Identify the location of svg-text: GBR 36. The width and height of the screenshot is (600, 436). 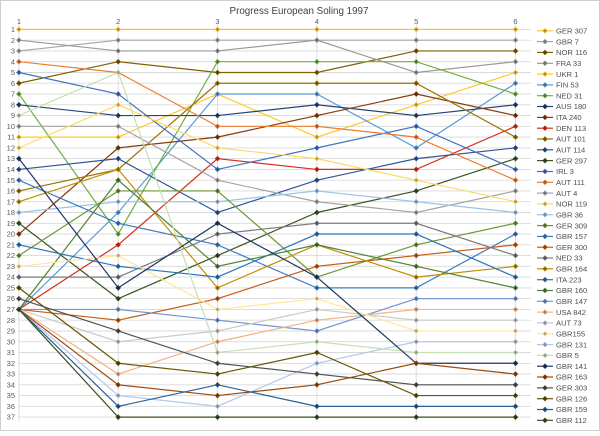
(569, 214).